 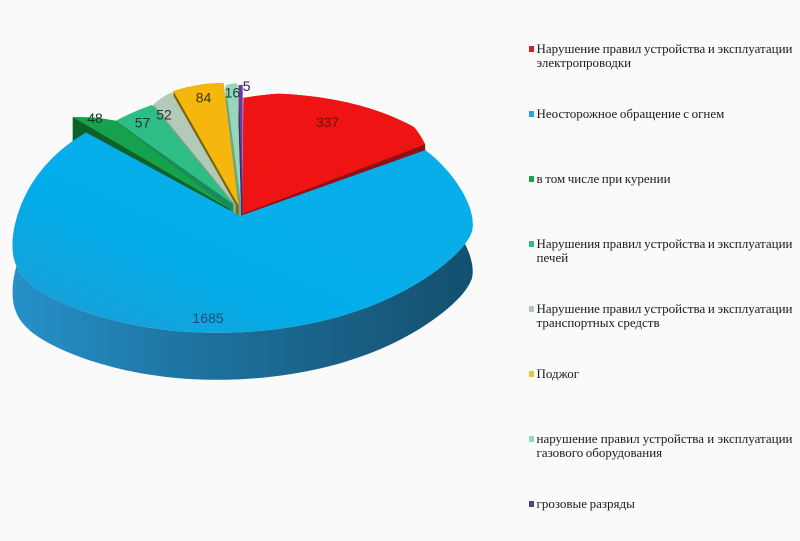 I want to click on svg-text: 1685, so click(x=207, y=318).